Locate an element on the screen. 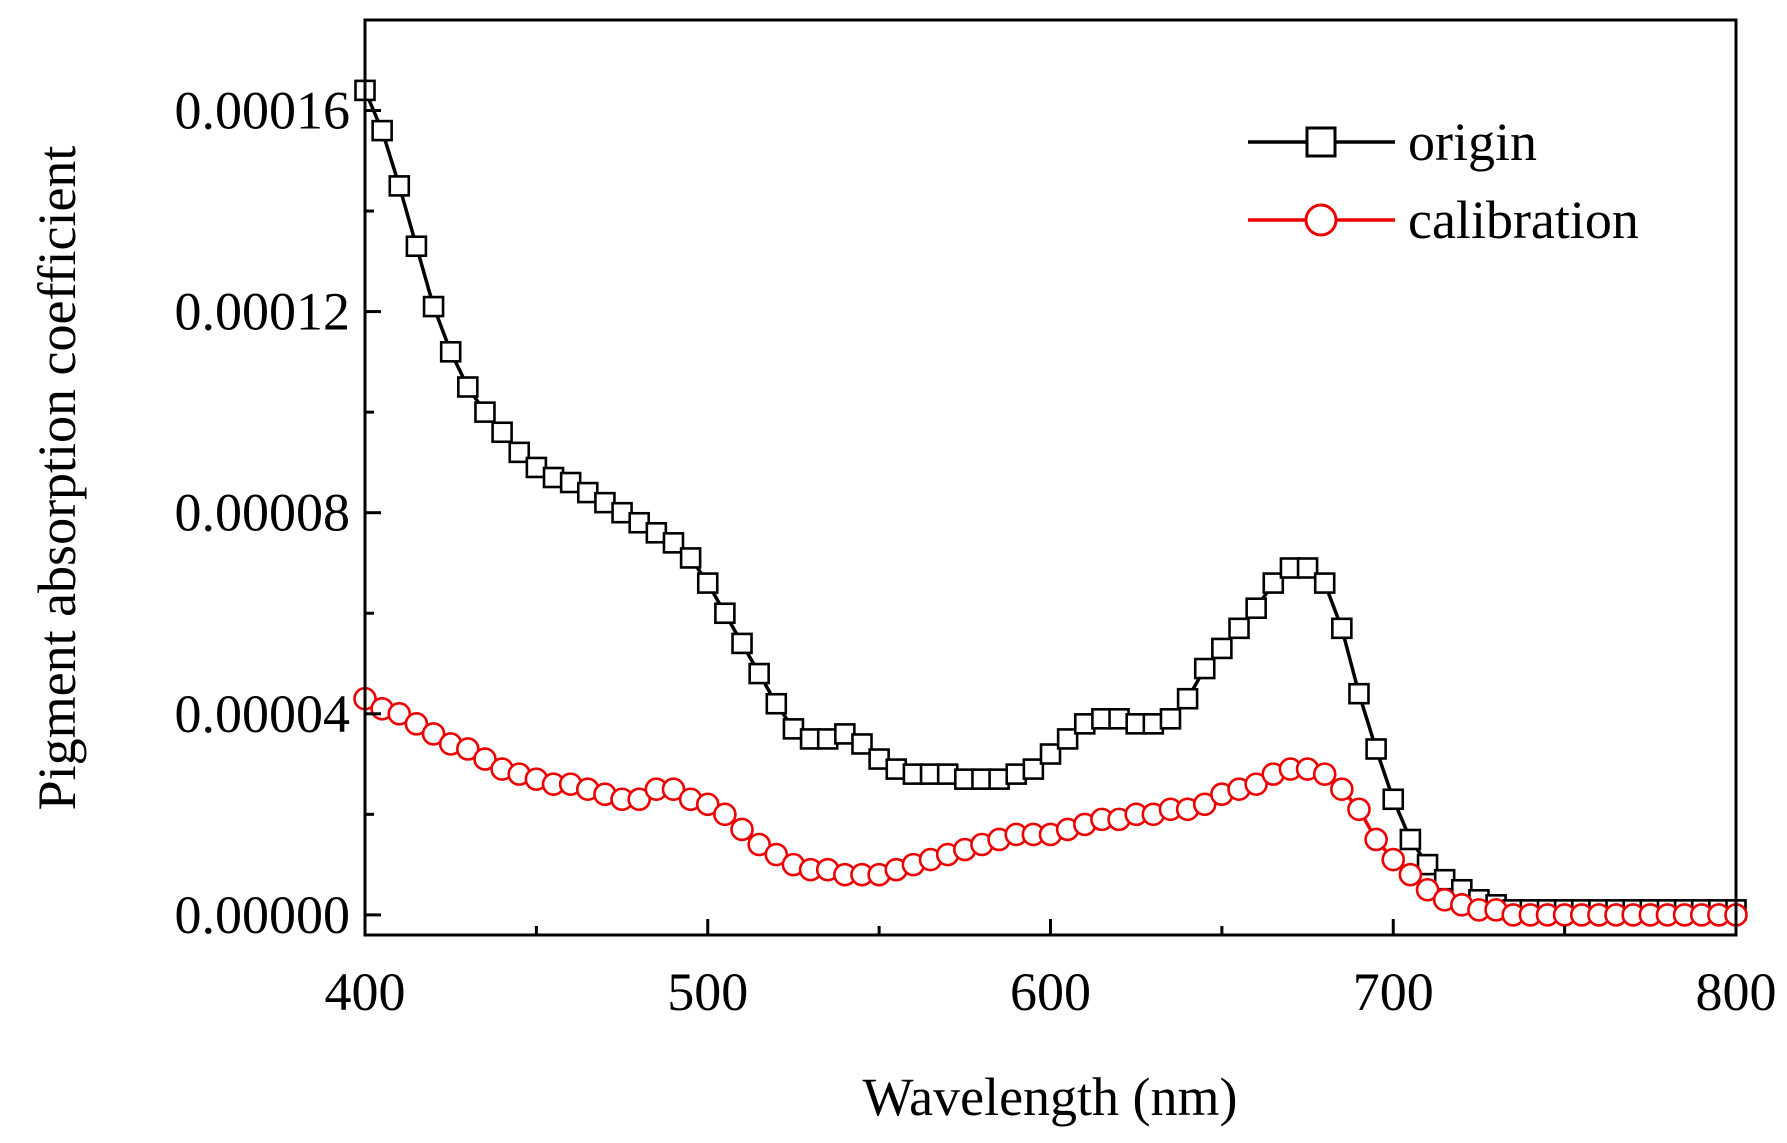  series-line-calibration is located at coordinates (1050, 807).